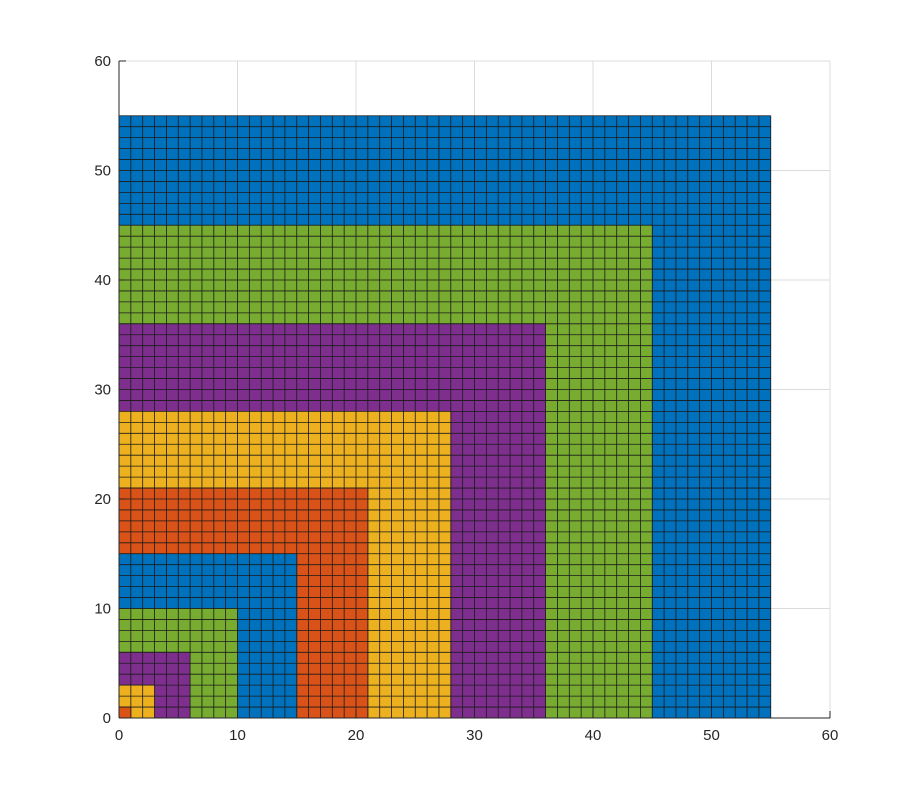  What do you see at coordinates (356, 735) in the screenshot?
I see `x-tick-label: 20` at bounding box center [356, 735].